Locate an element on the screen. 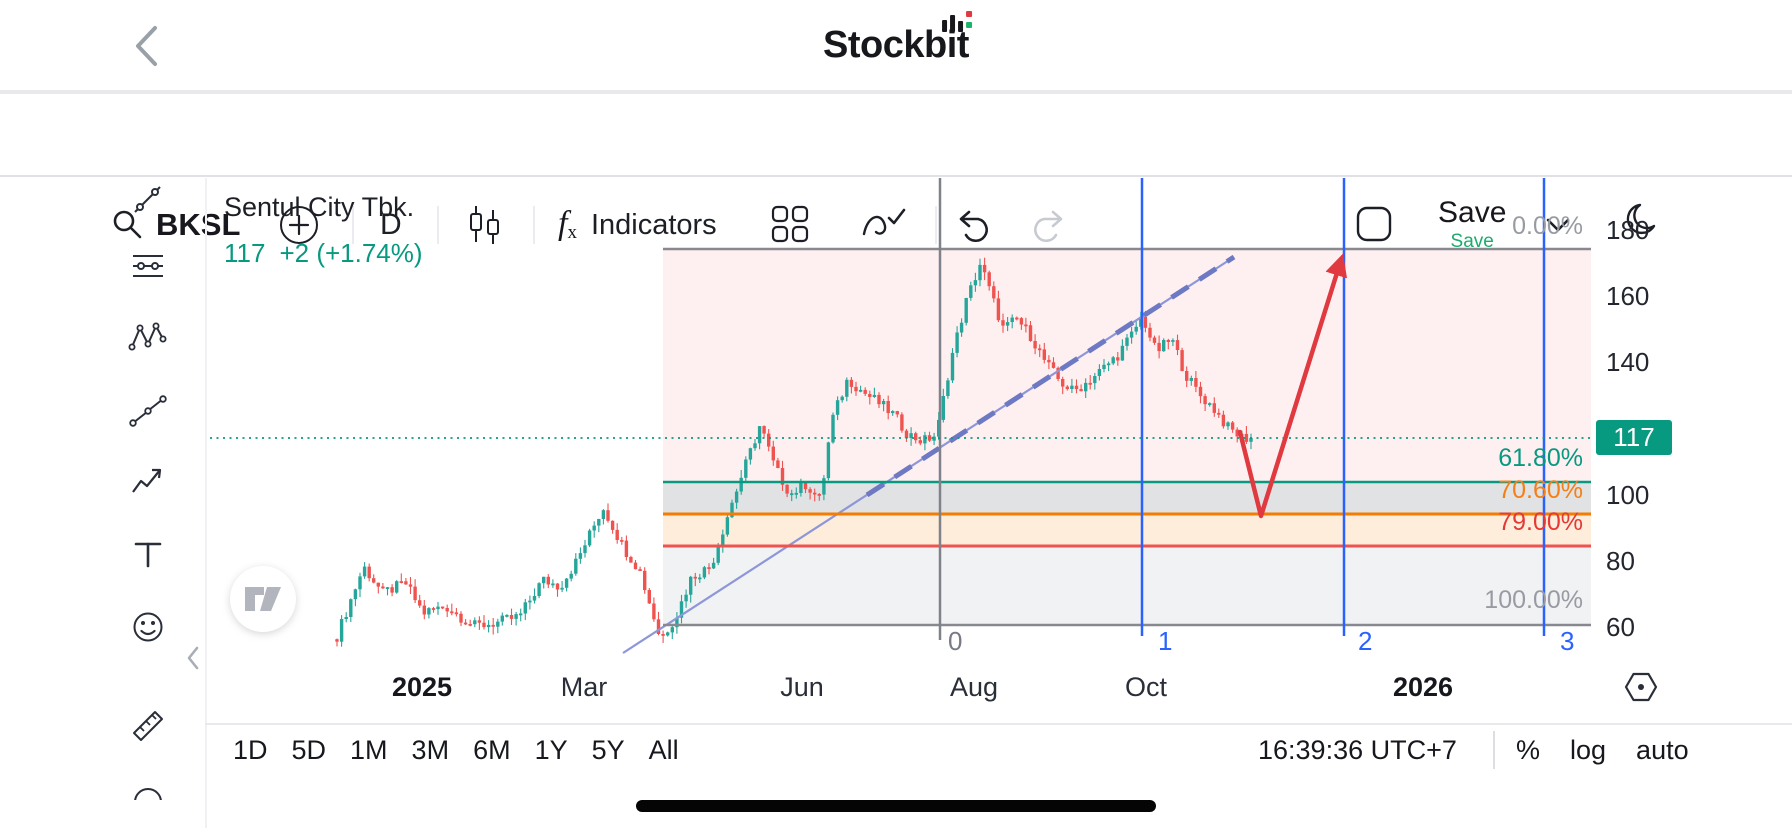  fib-label-706: 70.60% is located at coordinates (1540, 490).